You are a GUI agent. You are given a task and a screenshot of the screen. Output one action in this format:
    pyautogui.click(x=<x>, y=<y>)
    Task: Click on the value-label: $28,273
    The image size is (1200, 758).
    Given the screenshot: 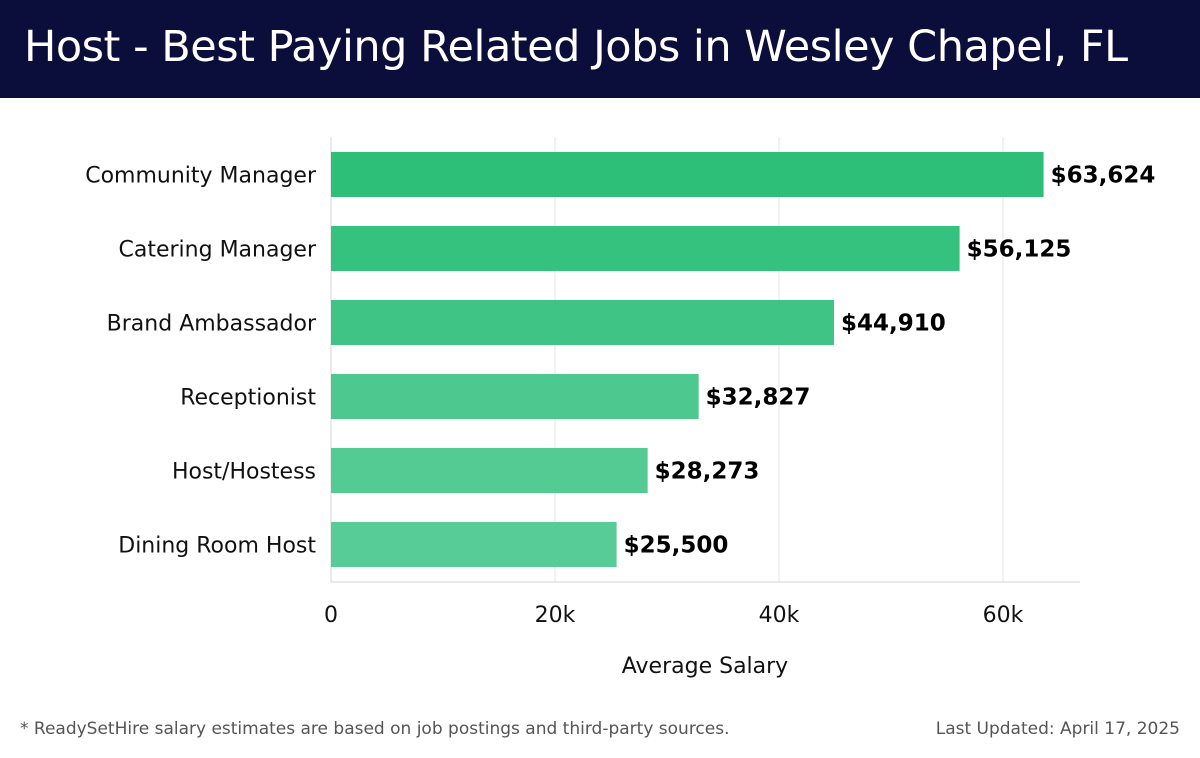 What is the action you would take?
    pyautogui.click(x=707, y=472)
    